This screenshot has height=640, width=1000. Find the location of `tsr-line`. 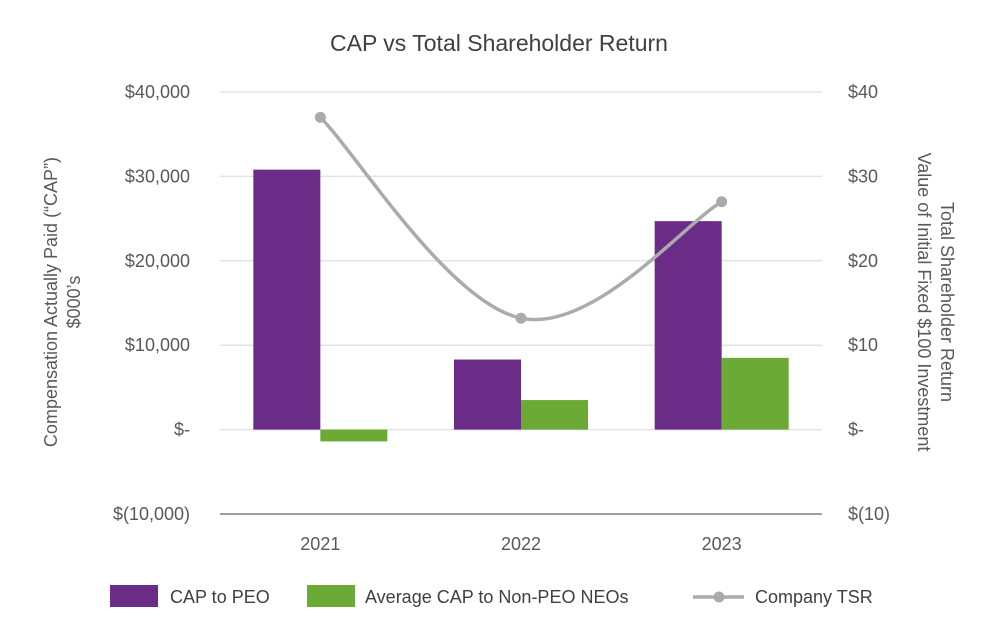

tsr-line is located at coordinates (521, 217).